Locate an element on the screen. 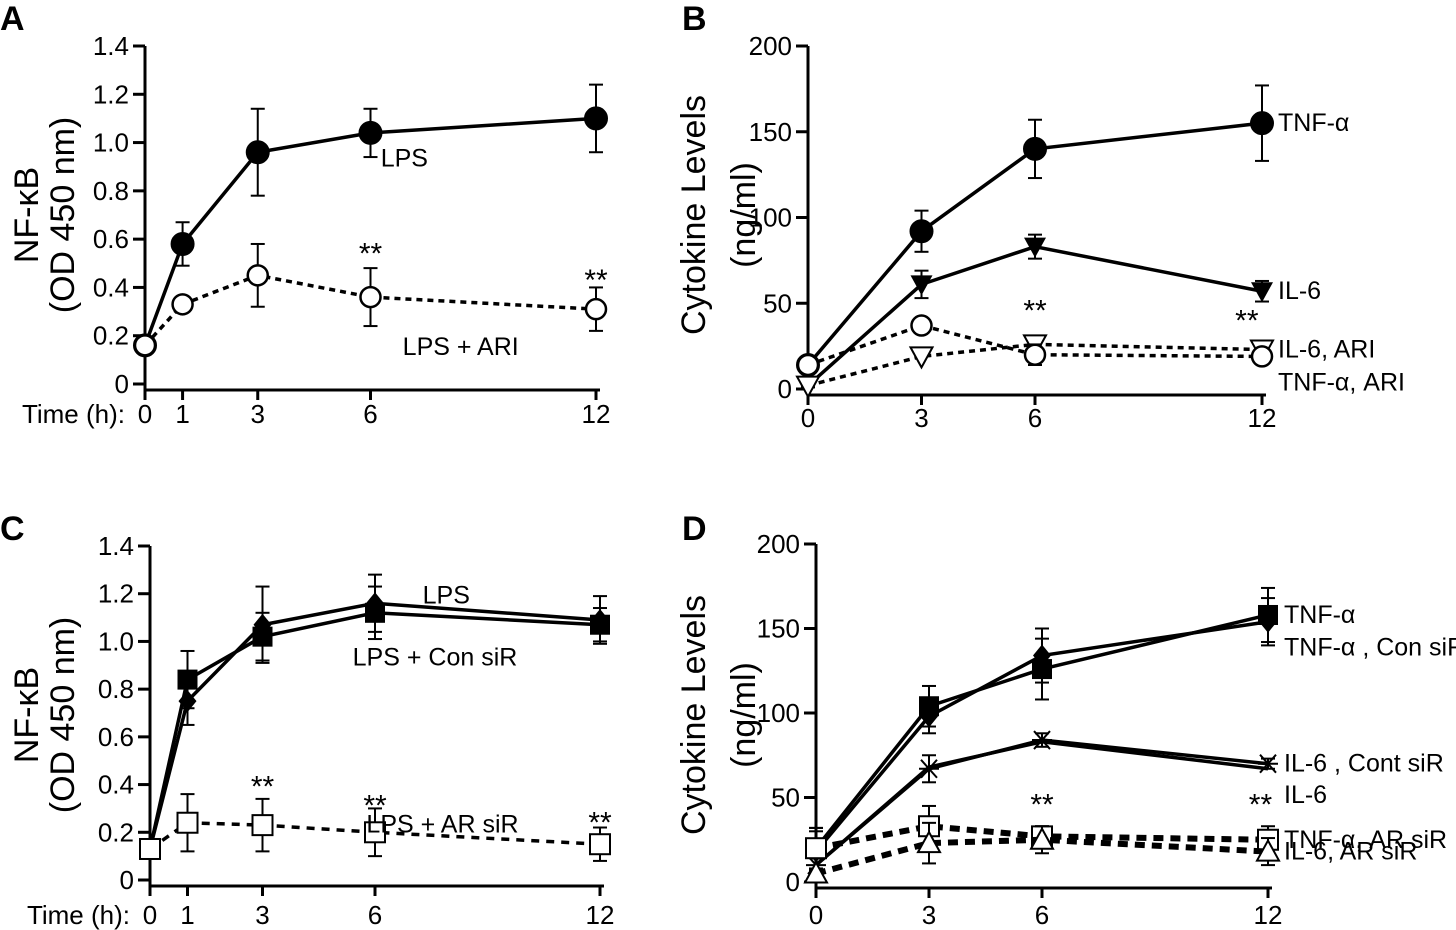 Image resolution: width=1456 pixels, height=930 pixels. series-il-6-ar-sir is located at coordinates (1042, 852).